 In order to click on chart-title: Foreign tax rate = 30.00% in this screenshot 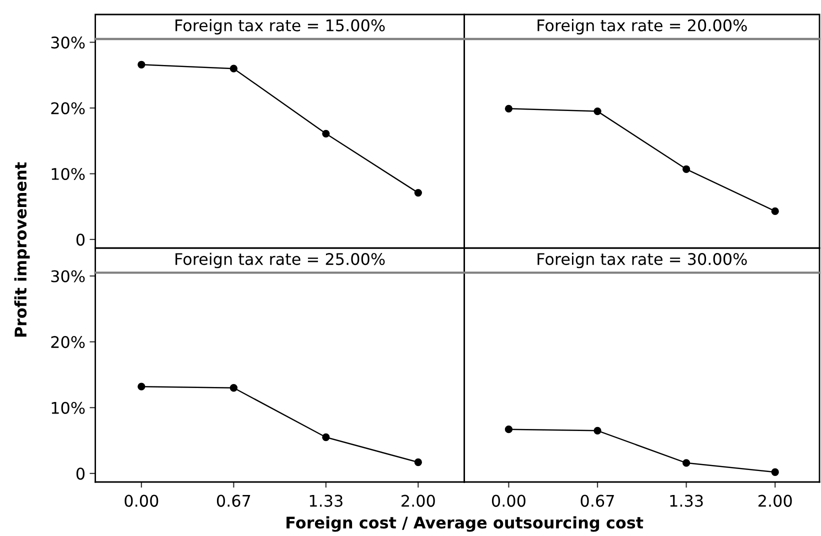, I will do `click(642, 260)`.